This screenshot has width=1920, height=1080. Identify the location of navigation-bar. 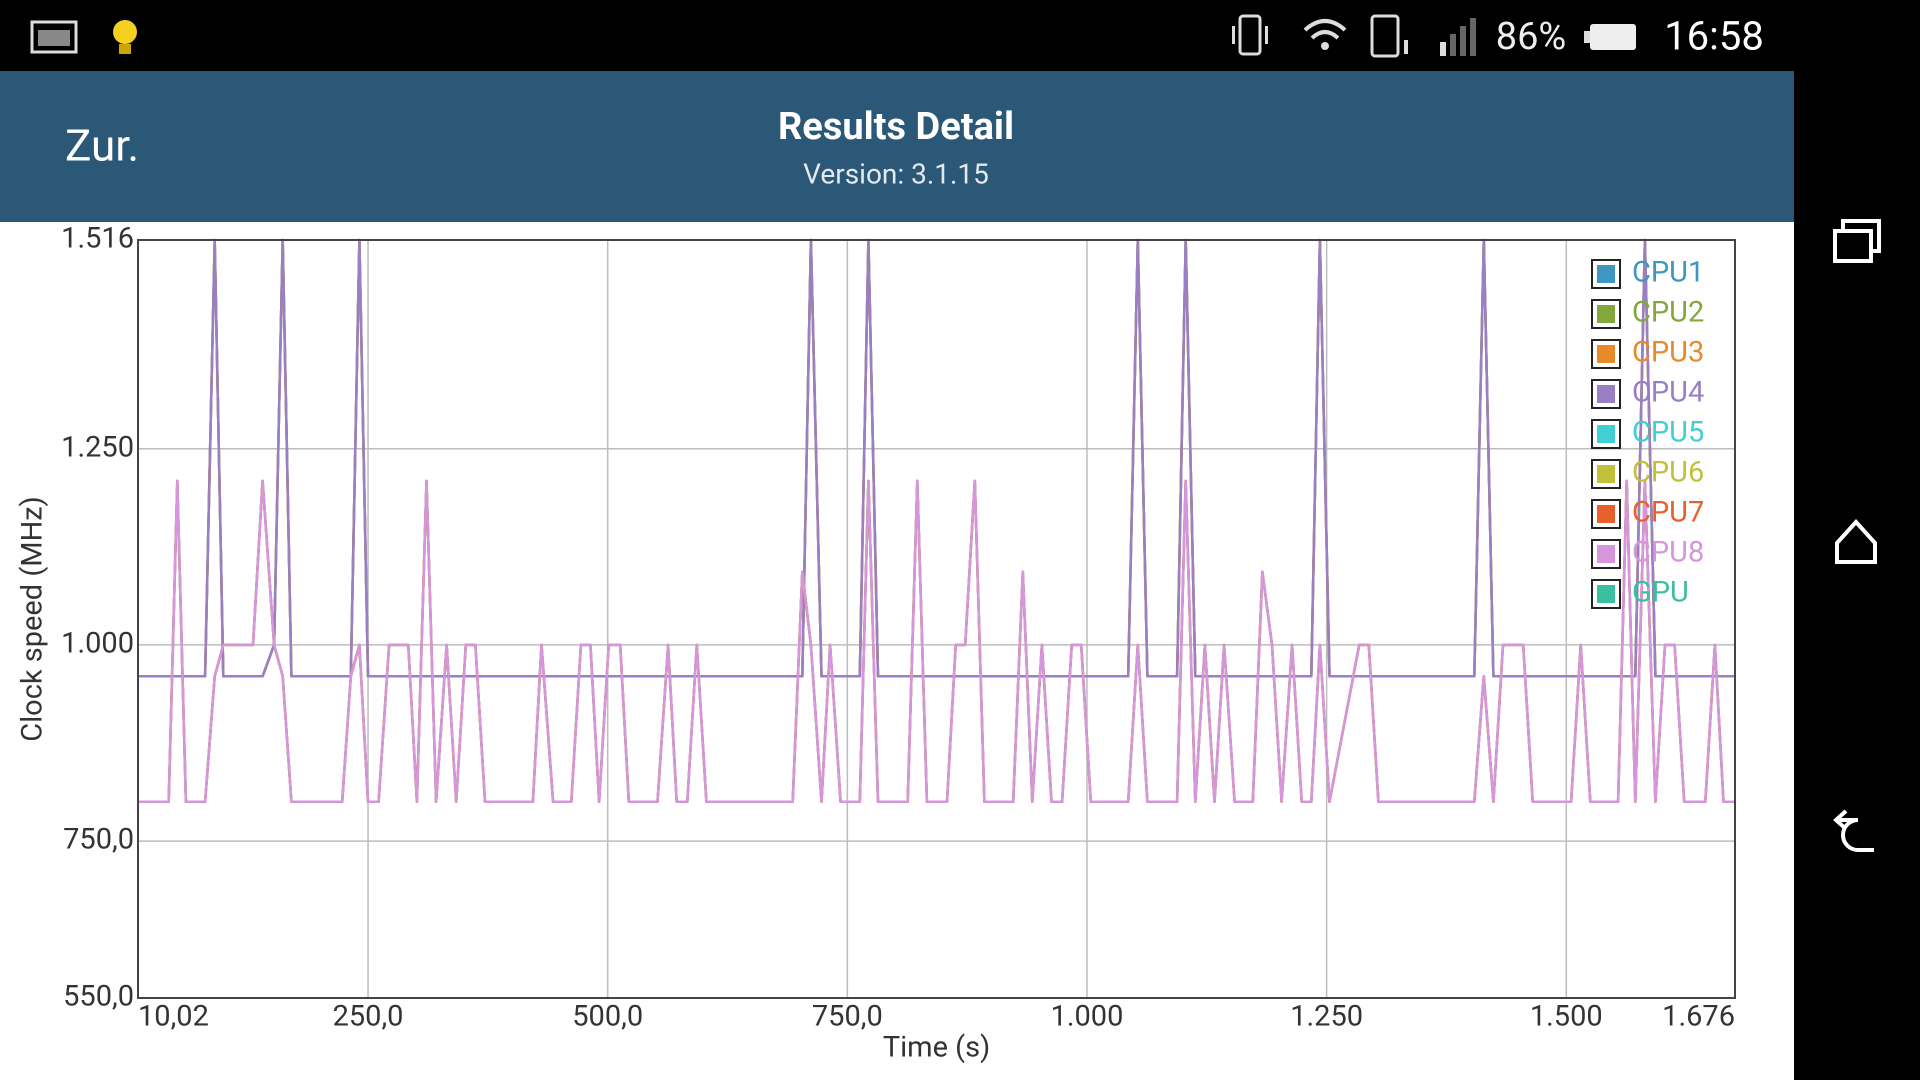
(1857, 575).